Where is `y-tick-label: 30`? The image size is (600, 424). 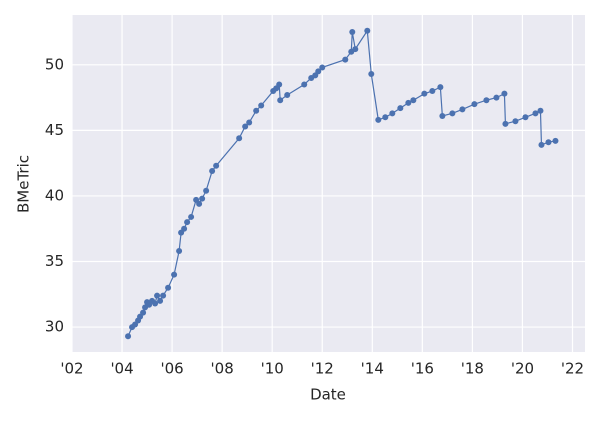
y-tick-label: 30 is located at coordinates (54, 327).